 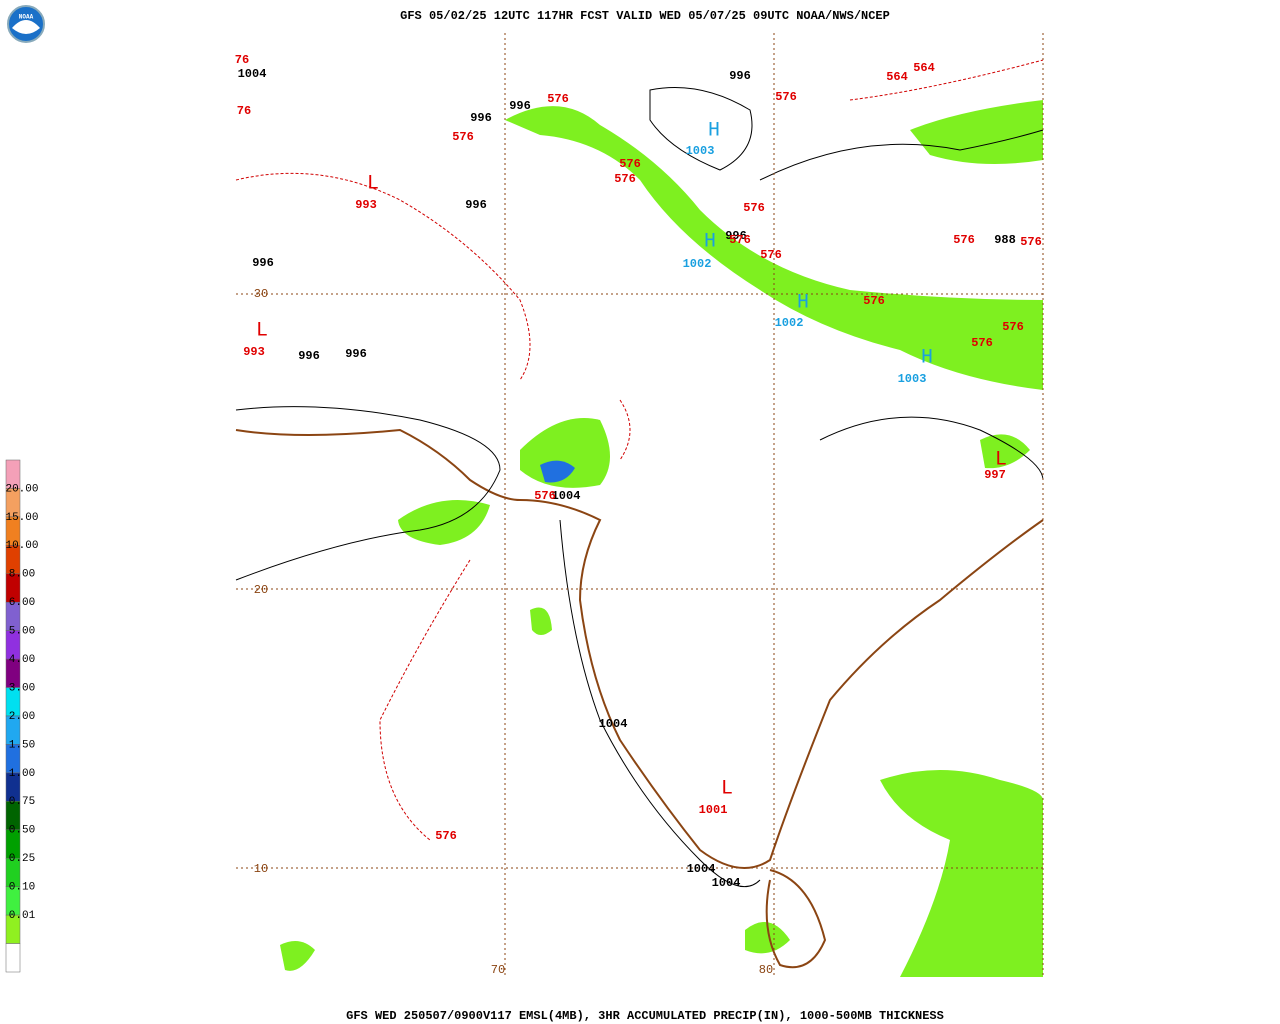 I want to click on pressure-label: 988, so click(x=1005, y=240).